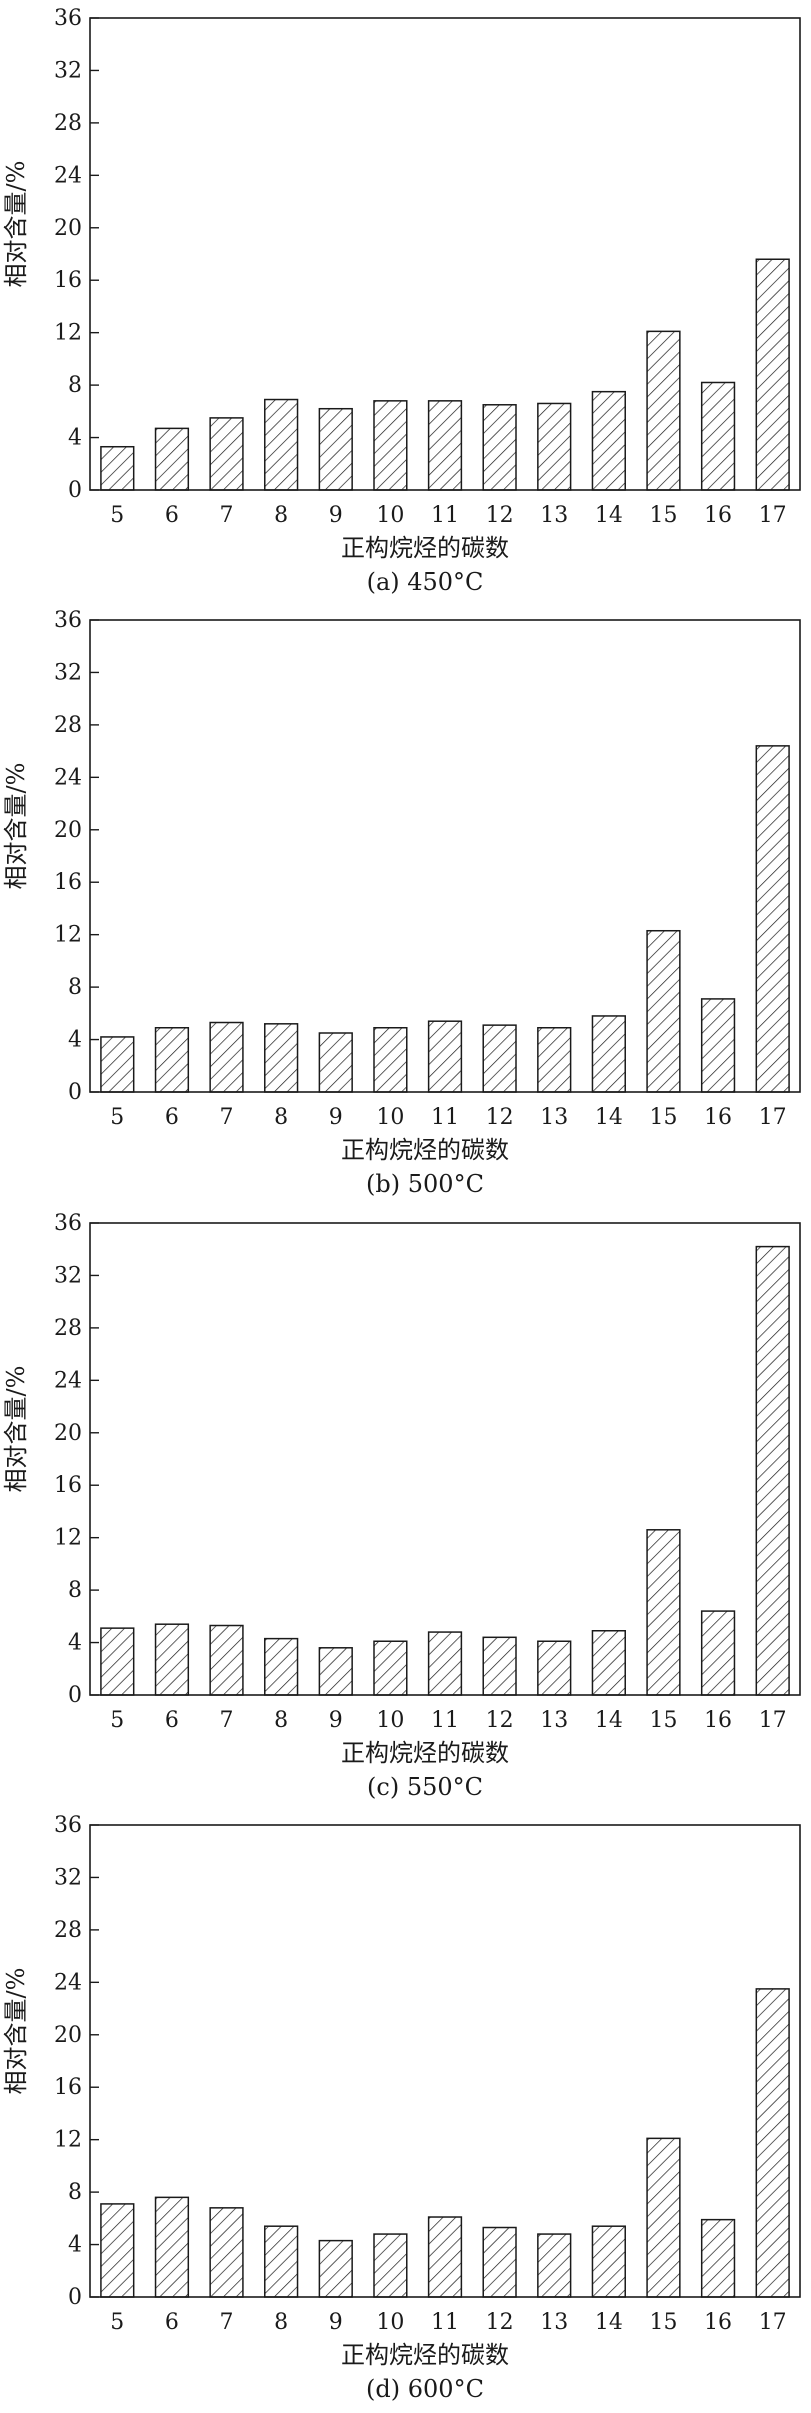  Describe the element at coordinates (425, 1787) in the screenshot. I see `panel-caption: (c) 550°C` at that location.